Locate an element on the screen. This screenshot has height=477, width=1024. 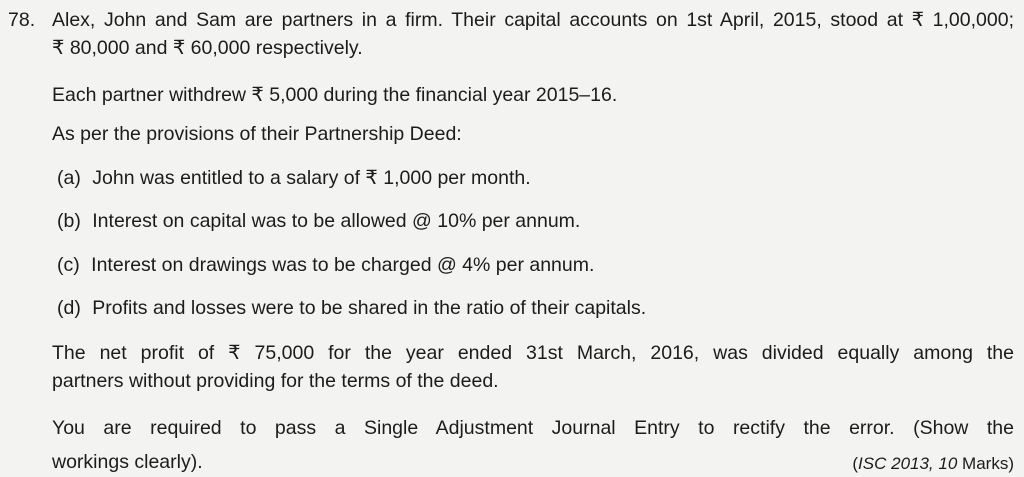
source-exam: ISC 2013, is located at coordinates (896, 463).